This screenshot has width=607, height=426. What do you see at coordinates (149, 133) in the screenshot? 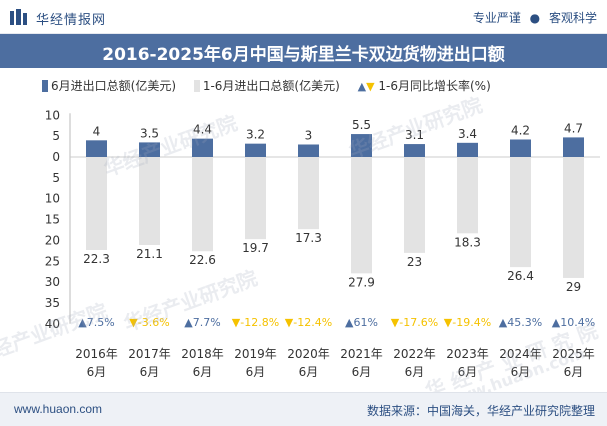
I see `data-label-june: 3.5` at bounding box center [149, 133].